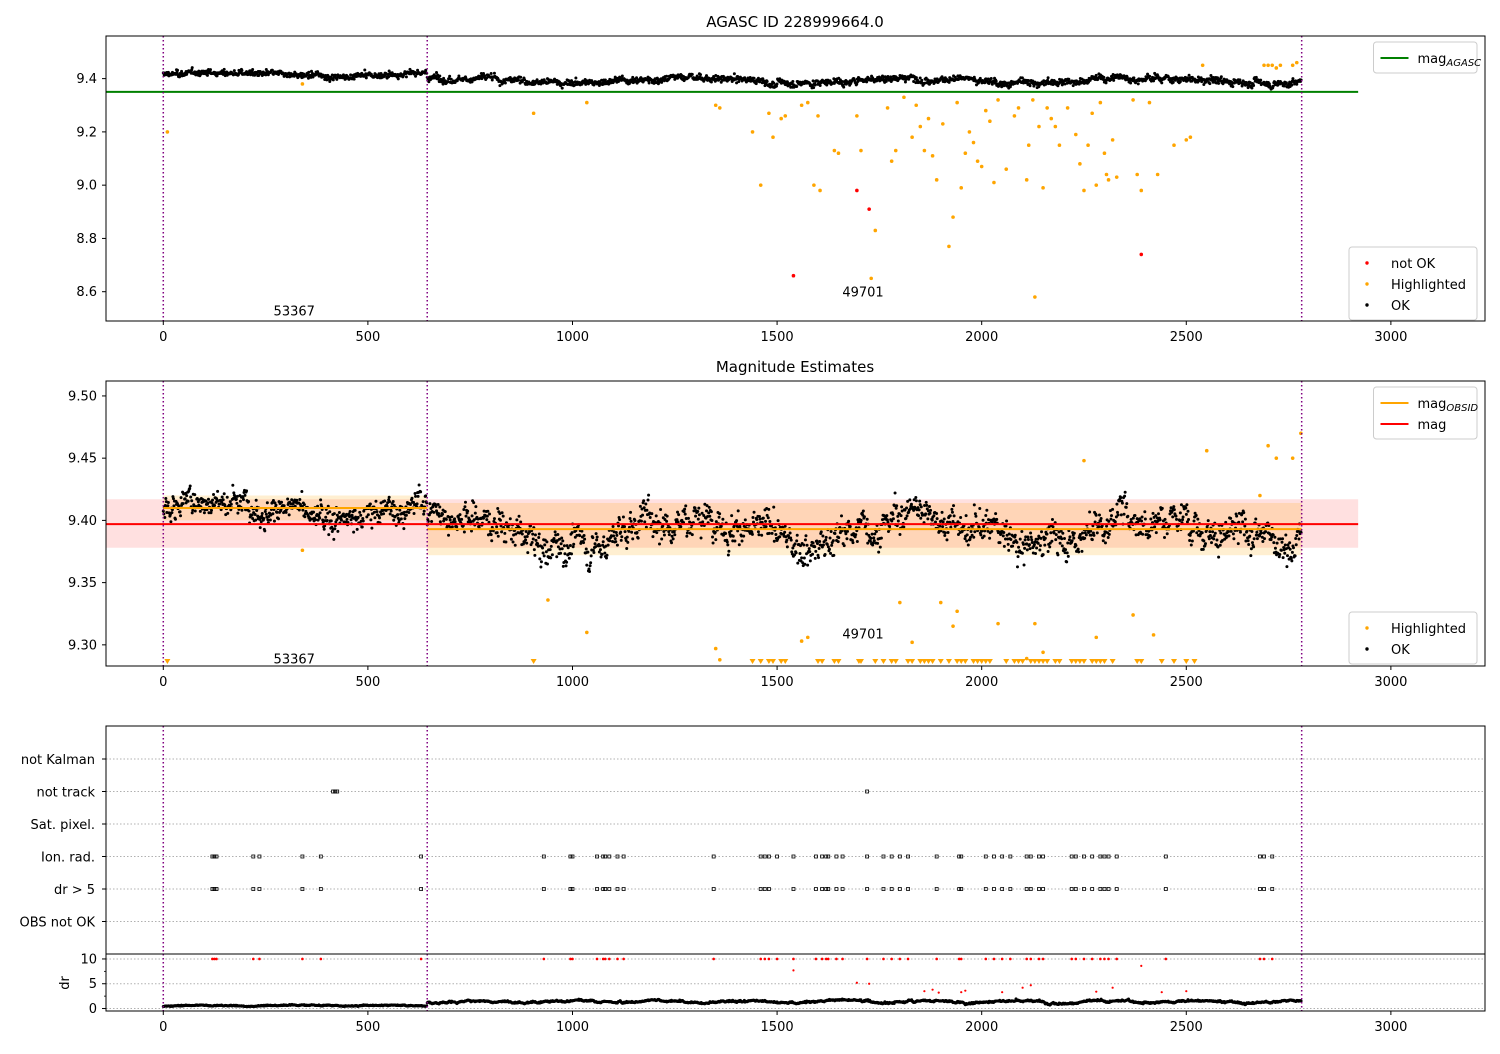 Image resolution: width=1500 pixels, height=1054 pixels. What do you see at coordinates (981, 337) in the screenshot?
I see `chart-1-xtick-label: 2000` at bounding box center [981, 337].